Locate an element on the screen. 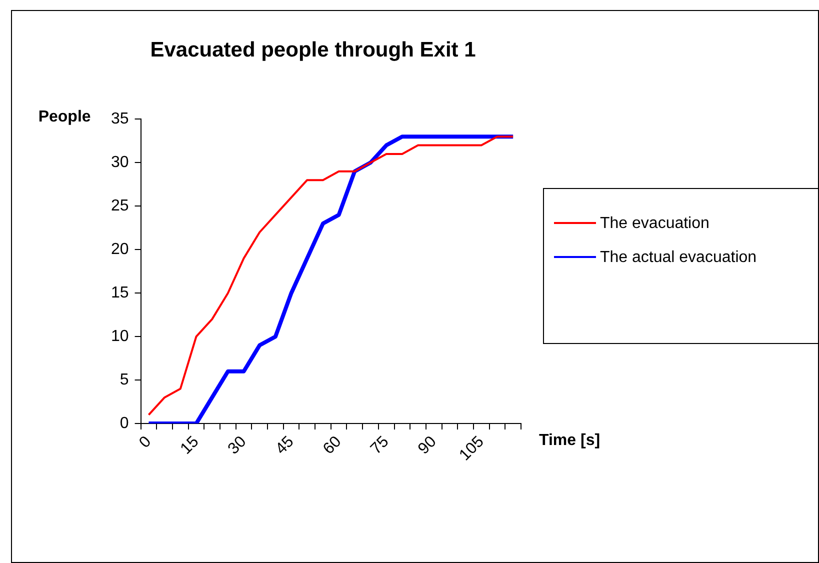 The height and width of the screenshot is (563, 819). legend-label: The evacuation is located at coordinates (655, 224).